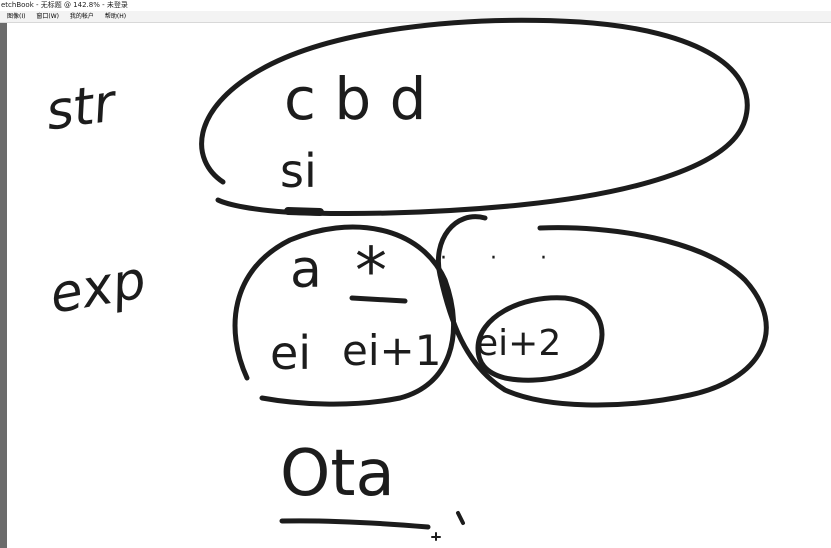 The height and width of the screenshot is (548, 831). I want to click on label-cbd: c b d, so click(355, 99).